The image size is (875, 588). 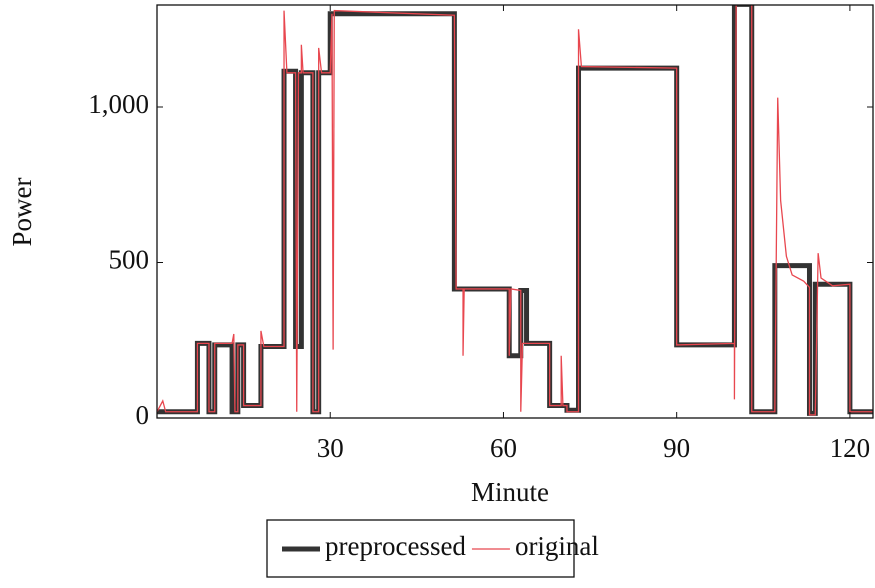 I want to click on y-tick-label: 0, so click(x=143, y=415).